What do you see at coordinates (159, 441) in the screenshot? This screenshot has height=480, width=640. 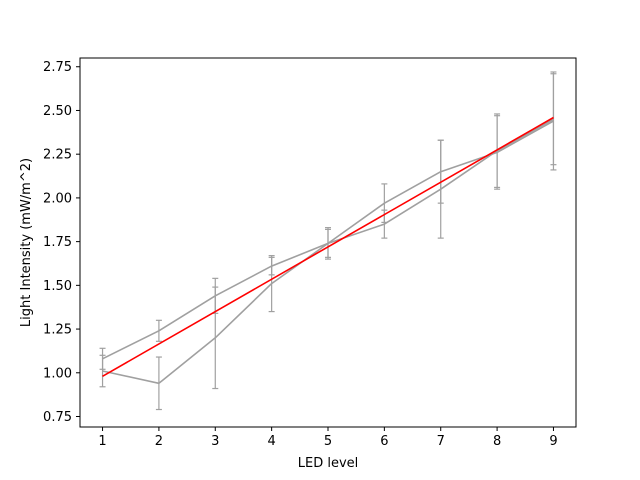 I see `x-tick-label: 2` at bounding box center [159, 441].